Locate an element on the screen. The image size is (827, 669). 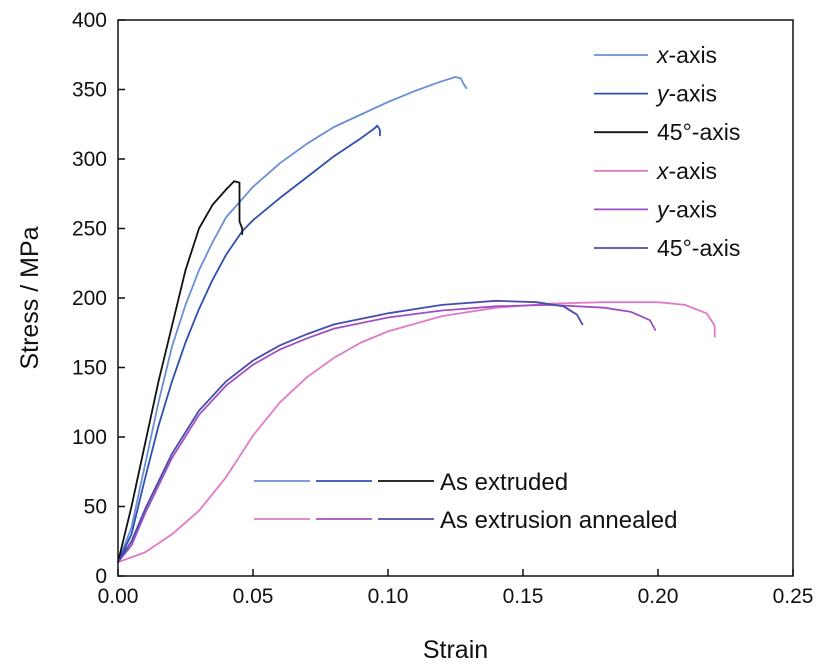
x-tick-label: 0.15 is located at coordinates (523, 596).